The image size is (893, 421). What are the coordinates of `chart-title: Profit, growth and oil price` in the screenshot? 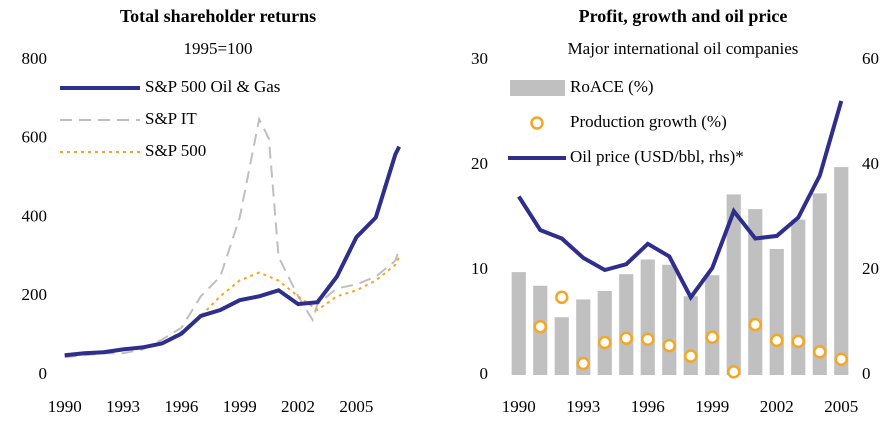 It's located at (683, 16).